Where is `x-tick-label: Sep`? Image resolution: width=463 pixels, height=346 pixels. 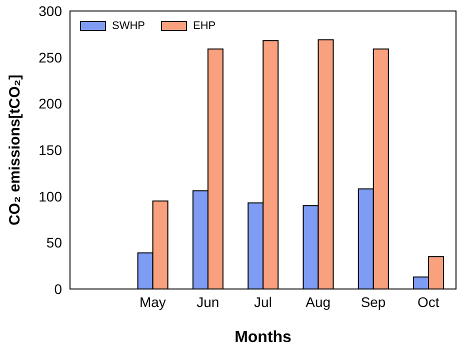
x-tick-label: Sep is located at coordinates (373, 302).